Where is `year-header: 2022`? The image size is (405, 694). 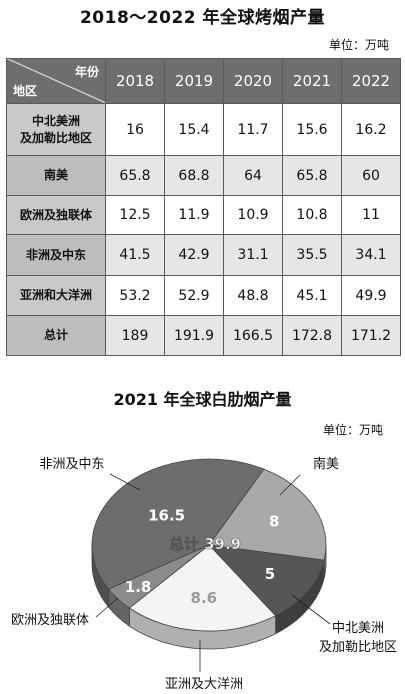 year-header: 2022 is located at coordinates (371, 81).